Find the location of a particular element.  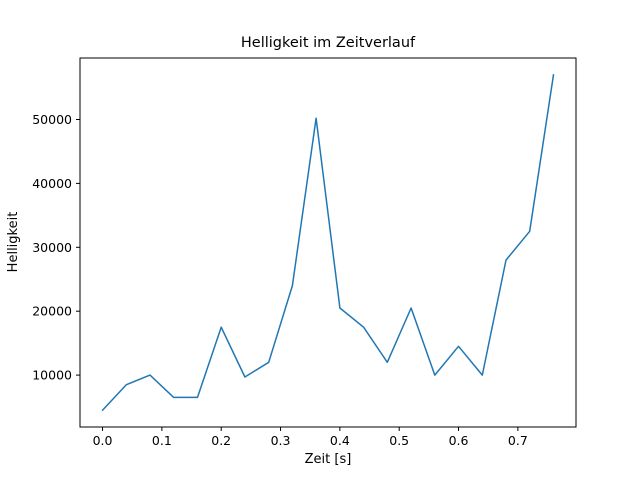

x-tick-label: 0.6 is located at coordinates (459, 440).